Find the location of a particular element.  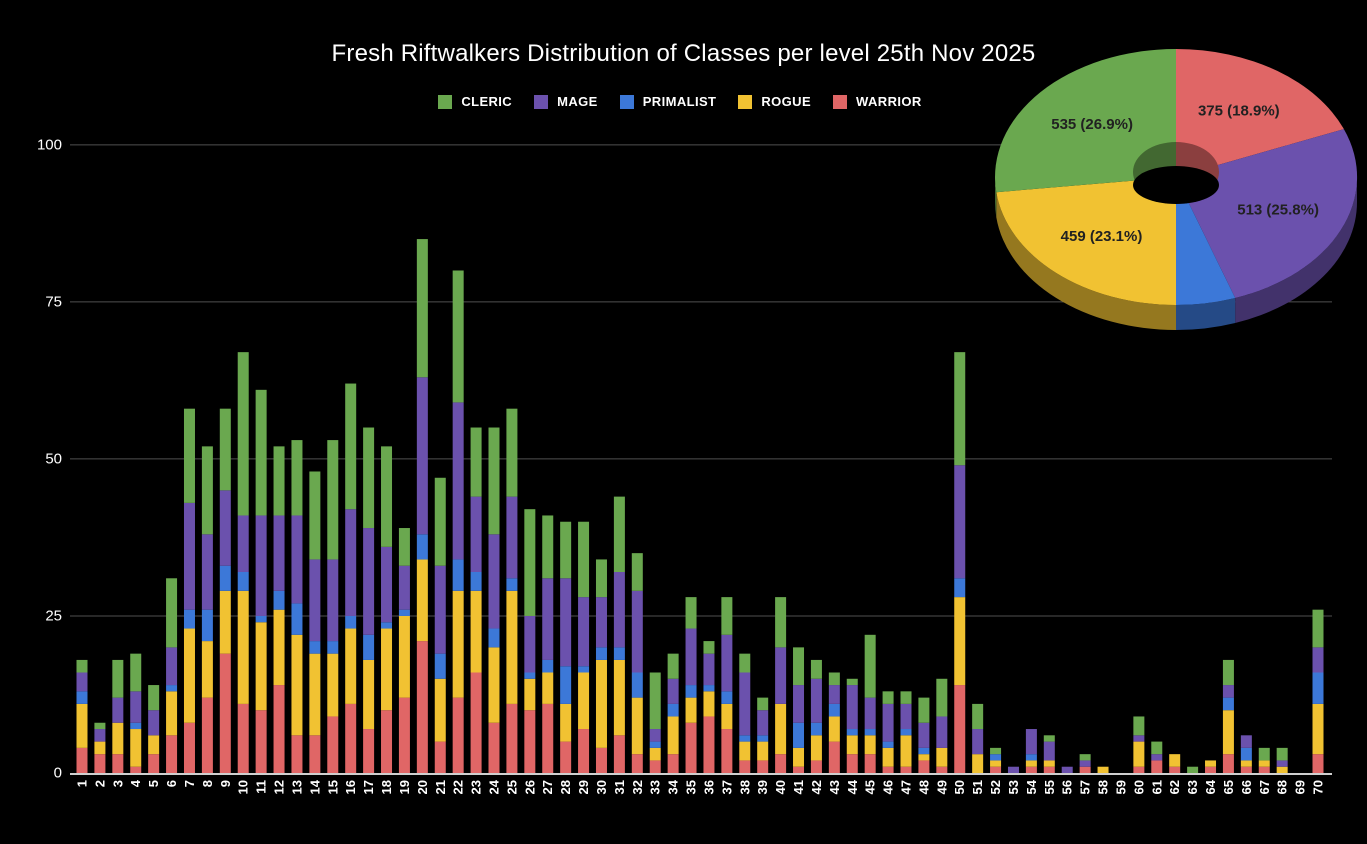

x-tick-label-34: 34 is located at coordinates (673, 786).